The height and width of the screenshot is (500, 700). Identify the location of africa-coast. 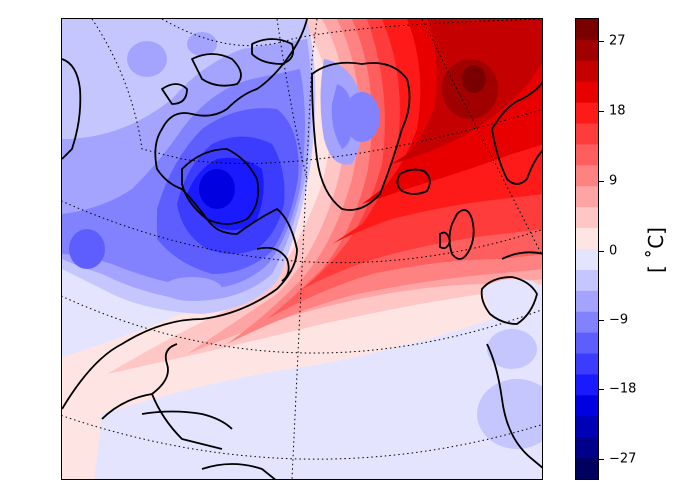
(514, 406).